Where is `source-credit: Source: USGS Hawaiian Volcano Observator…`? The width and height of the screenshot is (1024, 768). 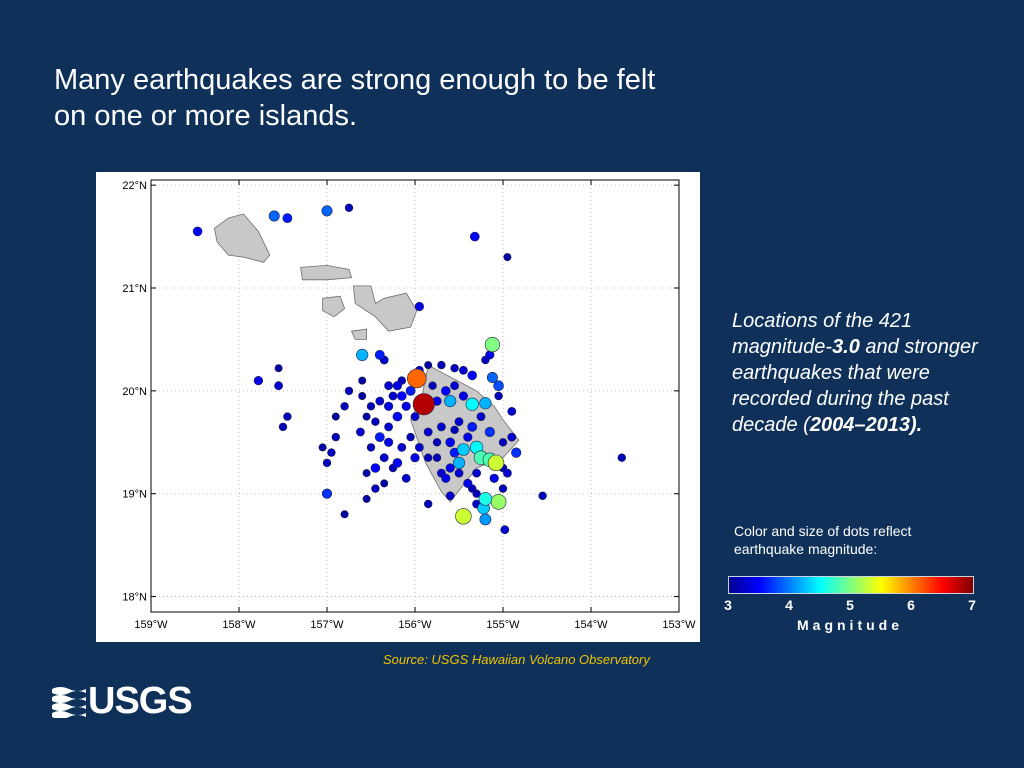 source-credit: Source: USGS Hawaiian Volcano Observator… is located at coordinates (516, 659).